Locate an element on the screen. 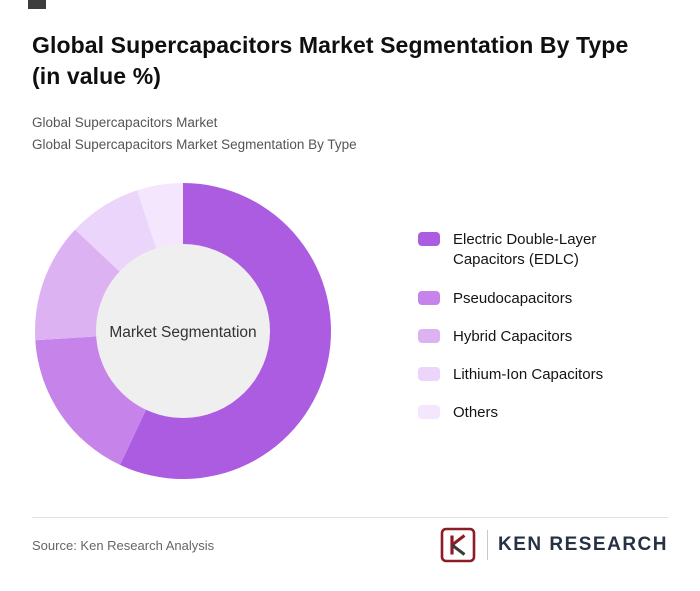 The width and height of the screenshot is (700, 591). legend-swatch-others is located at coordinates (429, 412).